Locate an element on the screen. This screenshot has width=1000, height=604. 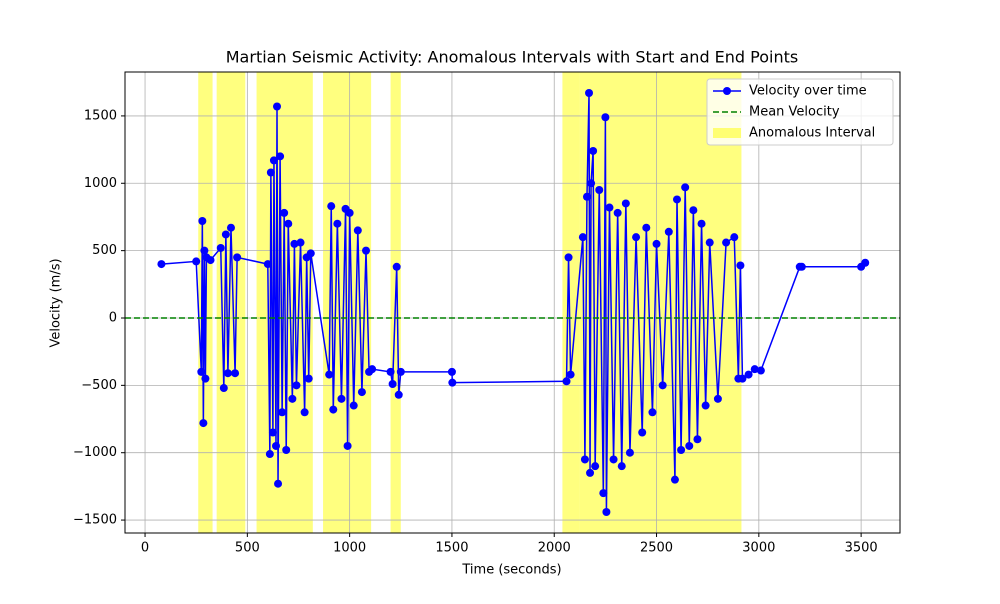
anomalous-interval is located at coordinates (571, 302).